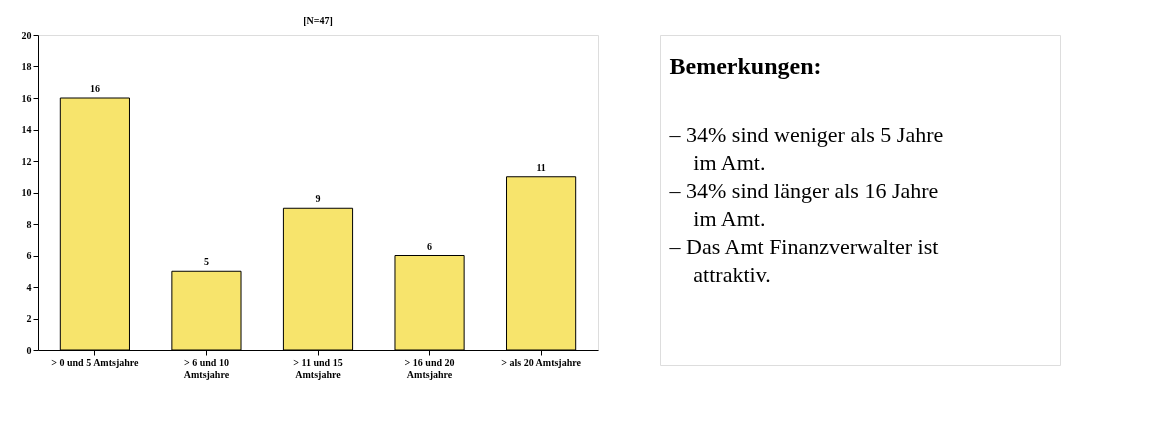 Image resolution: width=1163 pixels, height=421 pixels. What do you see at coordinates (541, 167) in the screenshot?
I see `data-label: 11` at bounding box center [541, 167].